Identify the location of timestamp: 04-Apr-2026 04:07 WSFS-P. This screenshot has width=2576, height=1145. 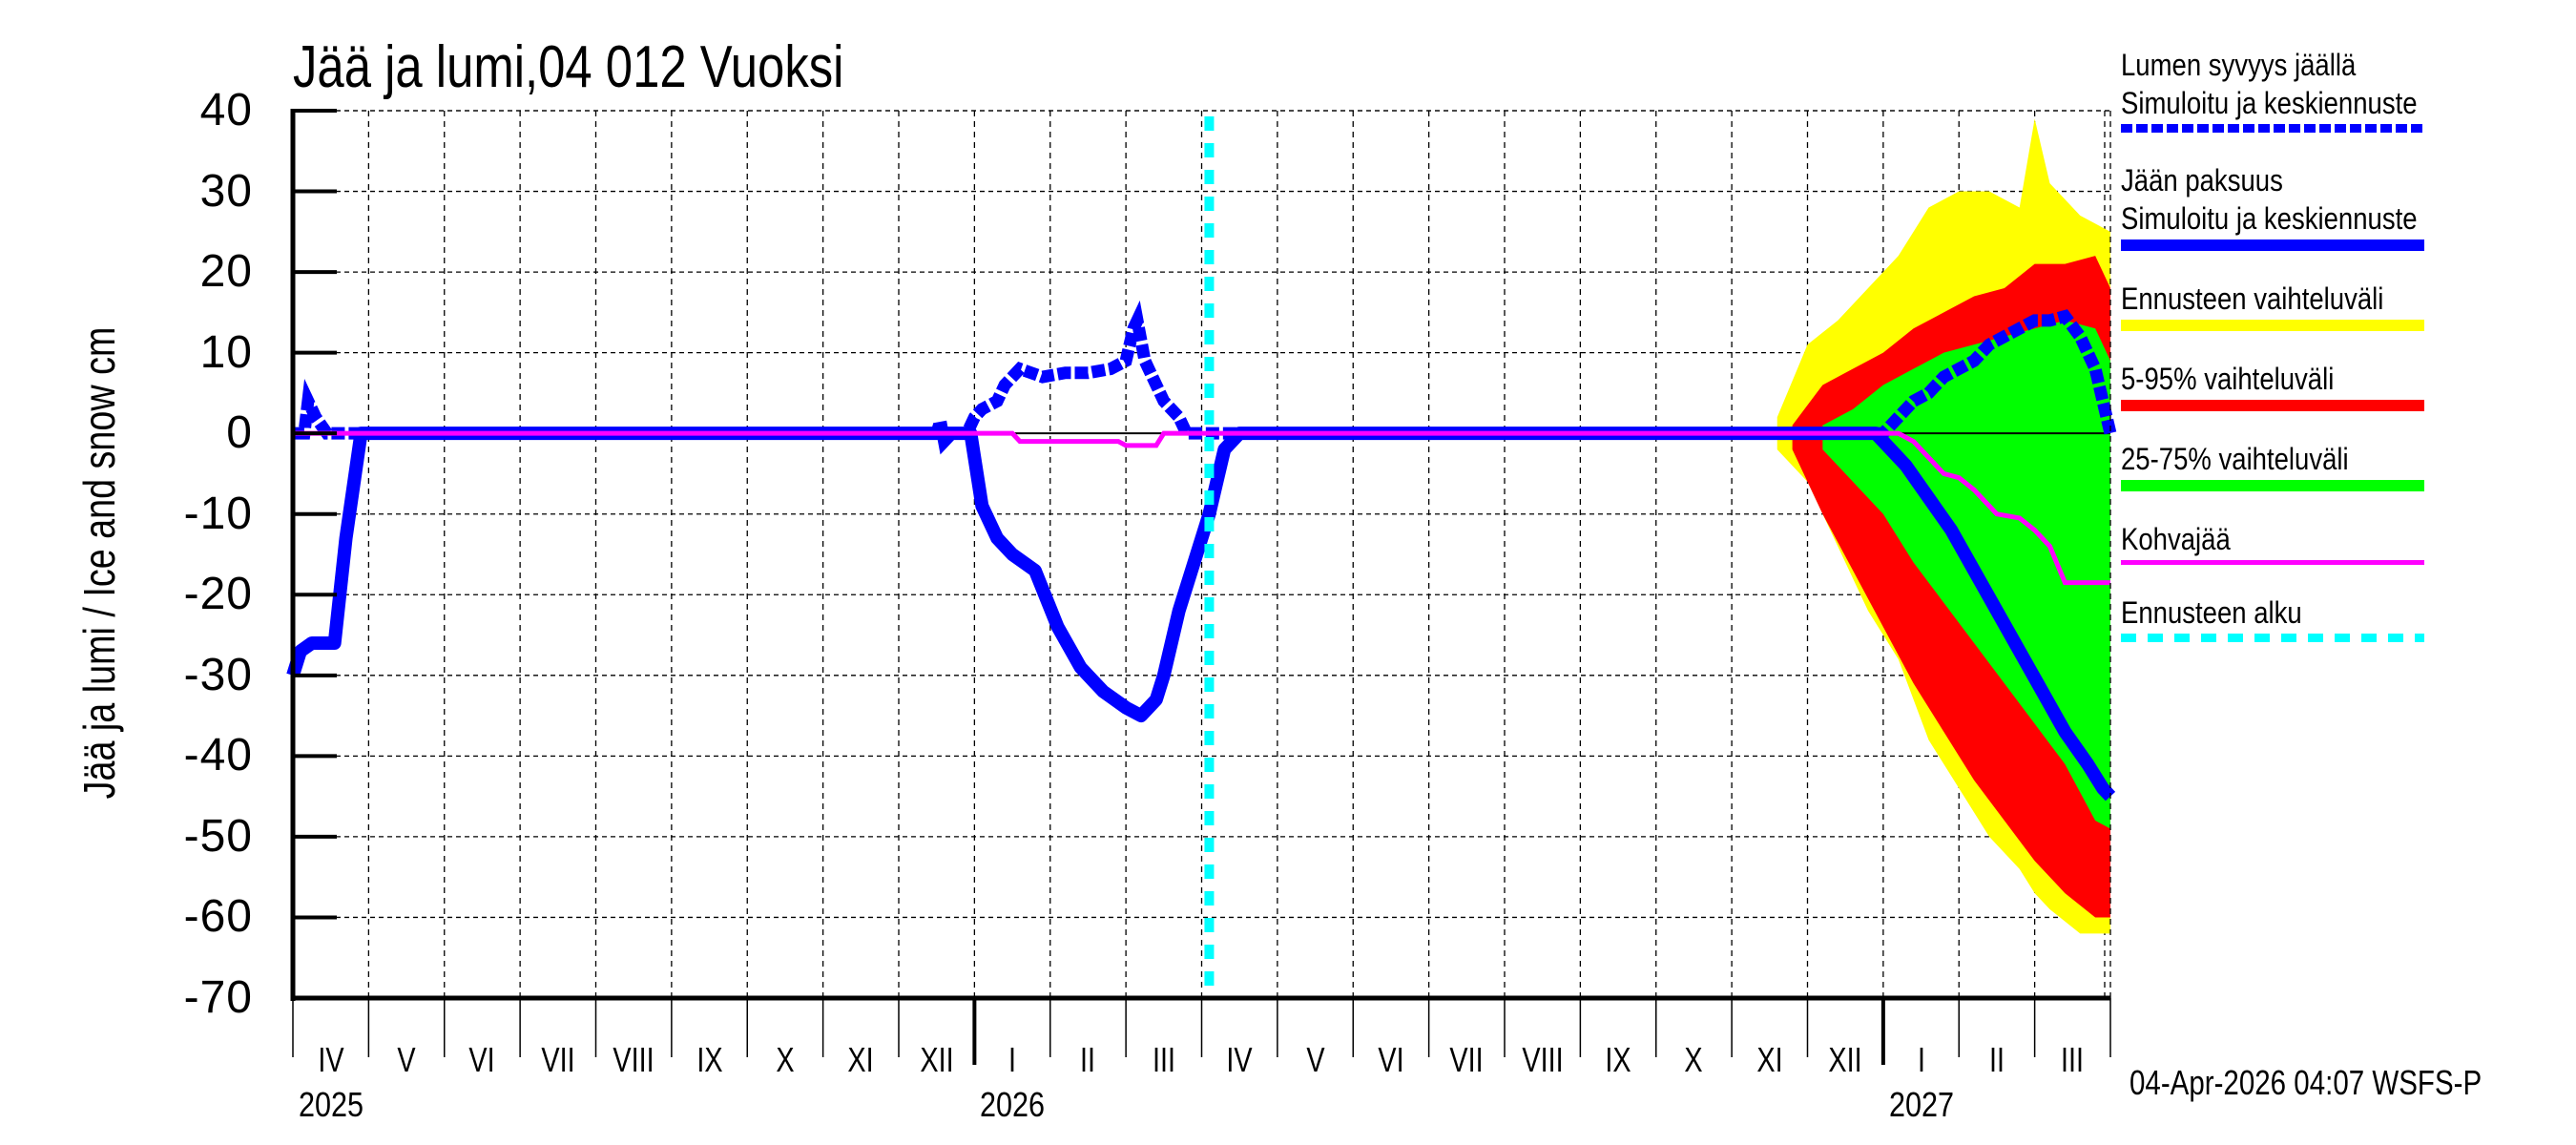
(2306, 1082).